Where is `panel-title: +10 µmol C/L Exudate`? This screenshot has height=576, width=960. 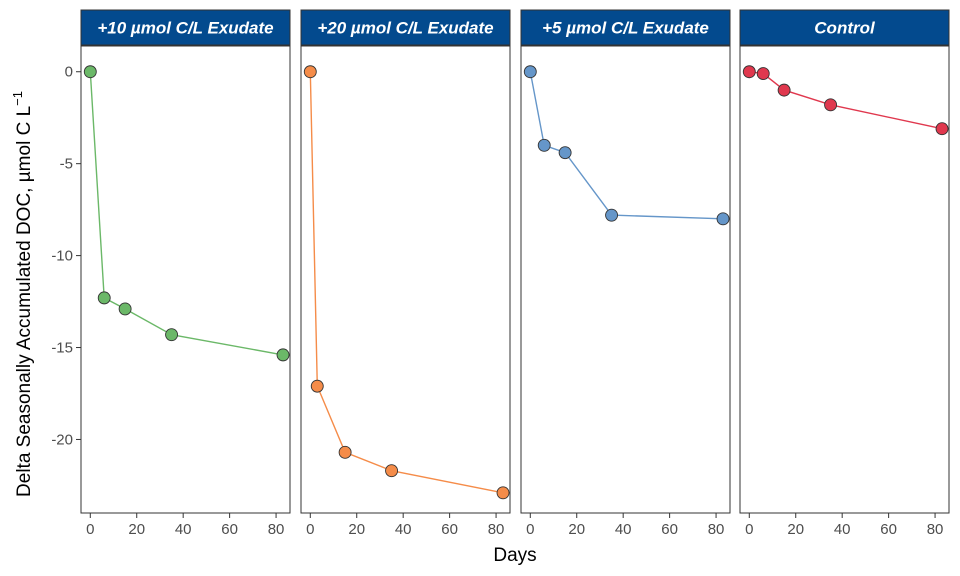
panel-title: +10 µmol C/L Exudate is located at coordinates (185, 28).